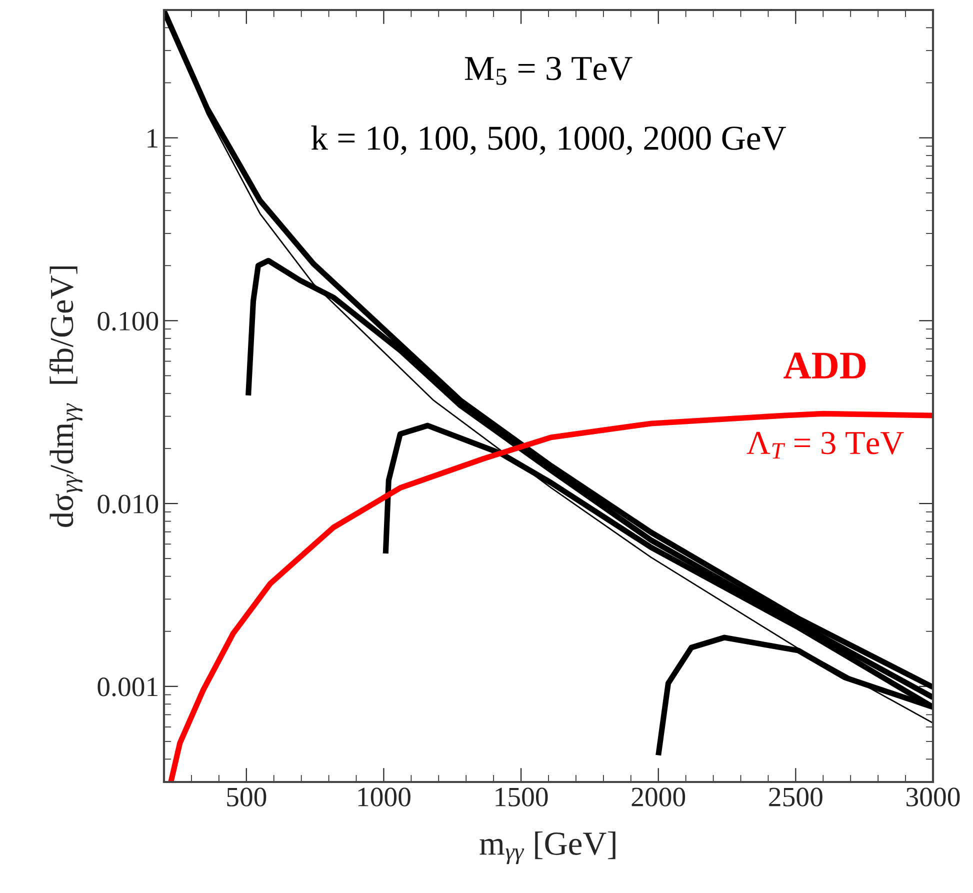  Describe the element at coordinates (128, 687) in the screenshot. I see `y-tick-label: 0.001` at that location.